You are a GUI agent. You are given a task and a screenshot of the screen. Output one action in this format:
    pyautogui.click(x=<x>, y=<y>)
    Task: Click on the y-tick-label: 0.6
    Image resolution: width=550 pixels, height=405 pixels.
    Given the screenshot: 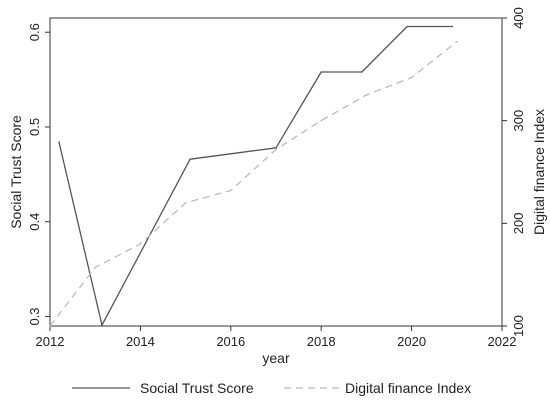 What is the action you would take?
    pyautogui.click(x=34, y=32)
    